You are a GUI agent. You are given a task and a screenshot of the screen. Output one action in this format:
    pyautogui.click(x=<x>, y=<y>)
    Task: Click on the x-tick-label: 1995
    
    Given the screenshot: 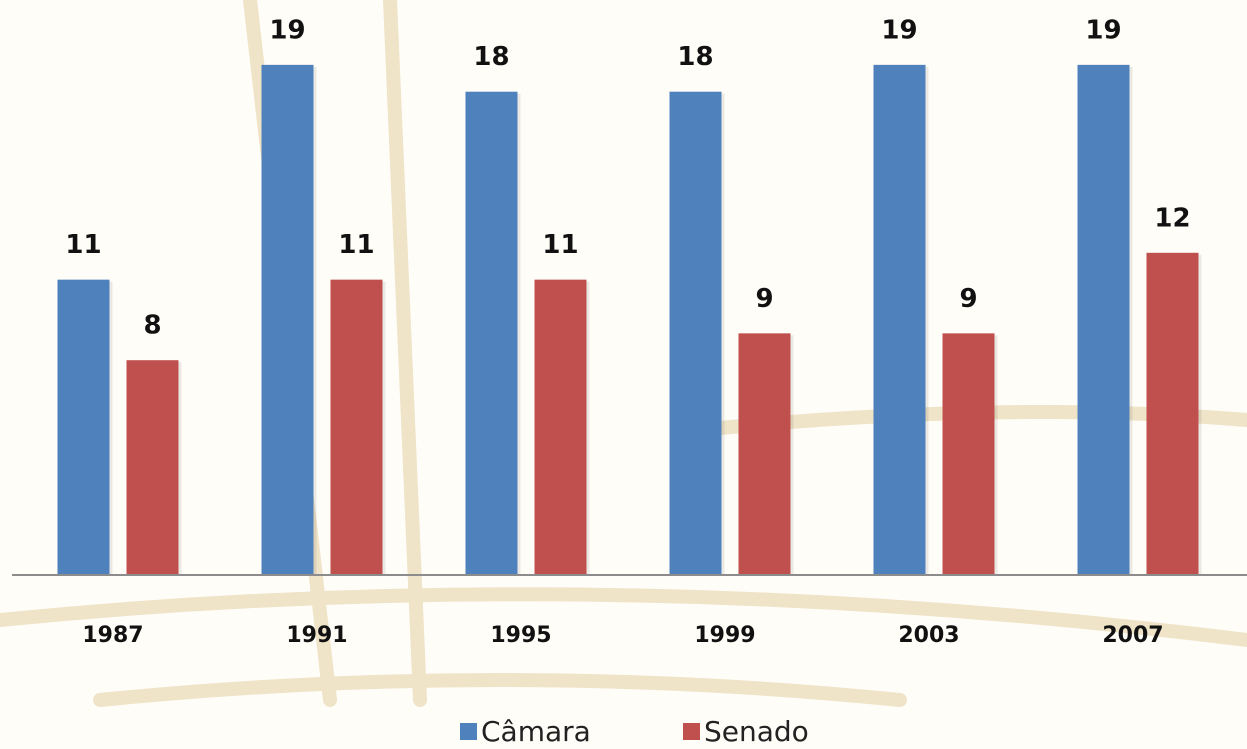 What is the action you would take?
    pyautogui.click(x=520, y=635)
    